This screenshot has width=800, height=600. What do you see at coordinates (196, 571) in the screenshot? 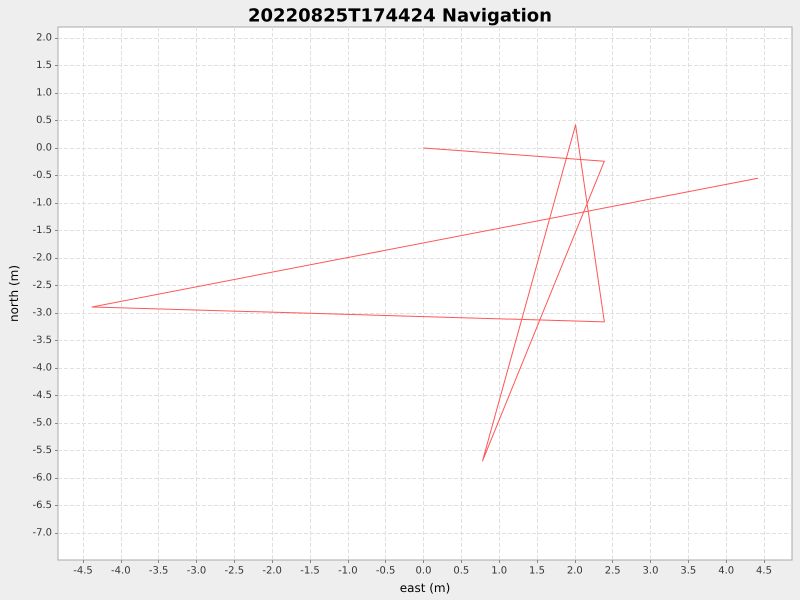
I see `x-tick-label: -3.0` at bounding box center [196, 571].